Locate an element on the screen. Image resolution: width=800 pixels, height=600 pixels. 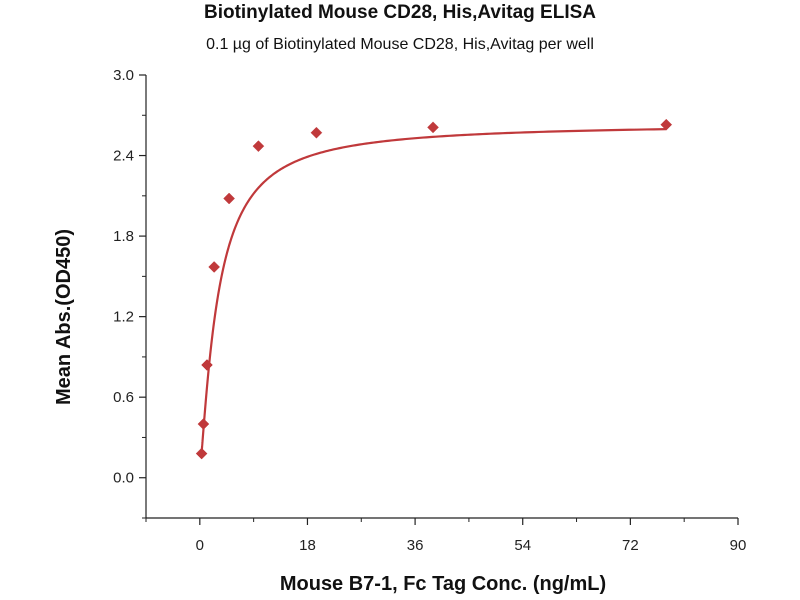
x-tick-label: 72 is located at coordinates (630, 545).